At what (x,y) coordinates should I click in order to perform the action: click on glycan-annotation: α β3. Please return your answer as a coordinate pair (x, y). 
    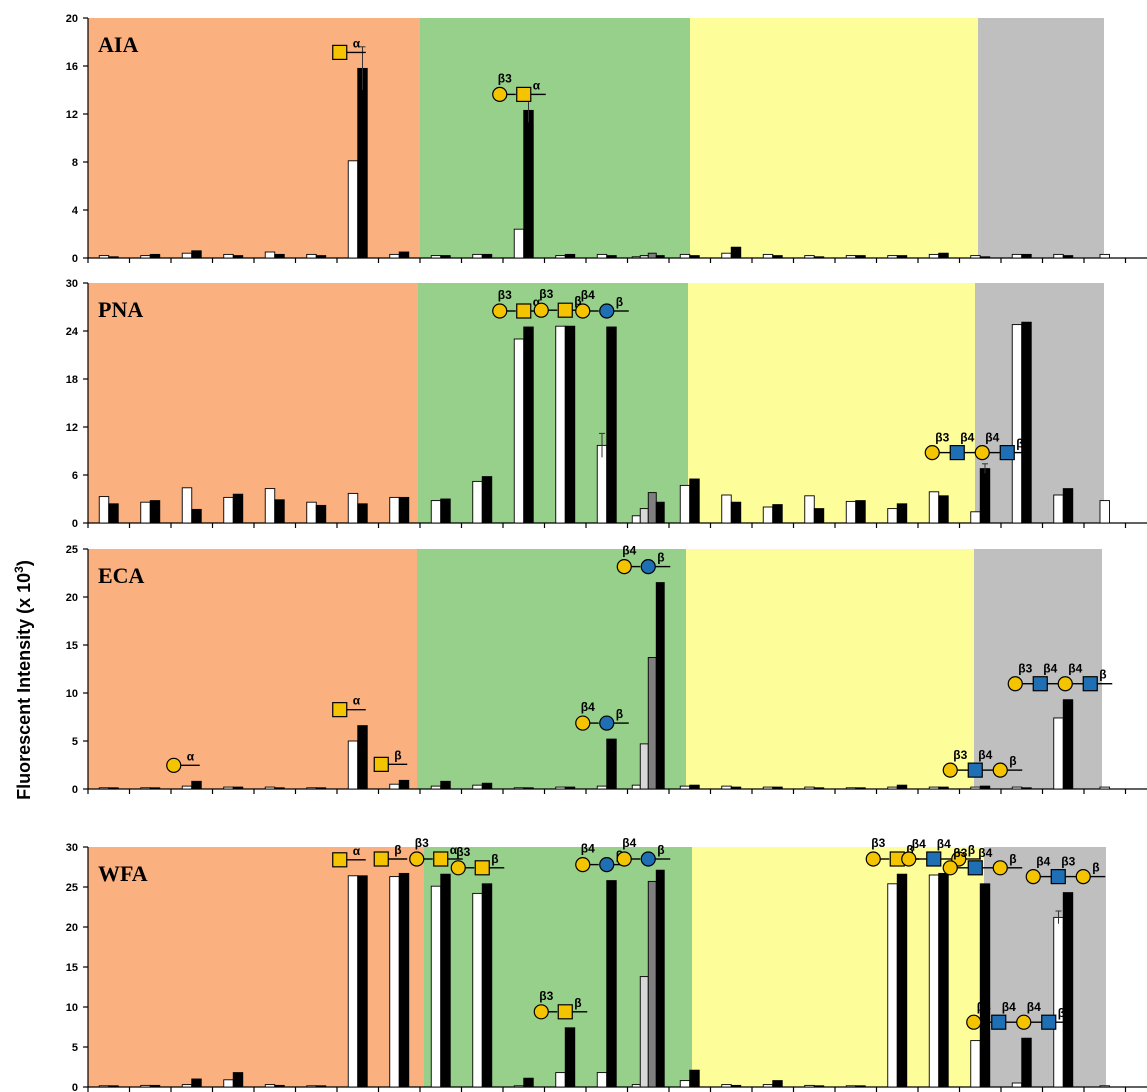
    Looking at the image, I should click on (519, 303).